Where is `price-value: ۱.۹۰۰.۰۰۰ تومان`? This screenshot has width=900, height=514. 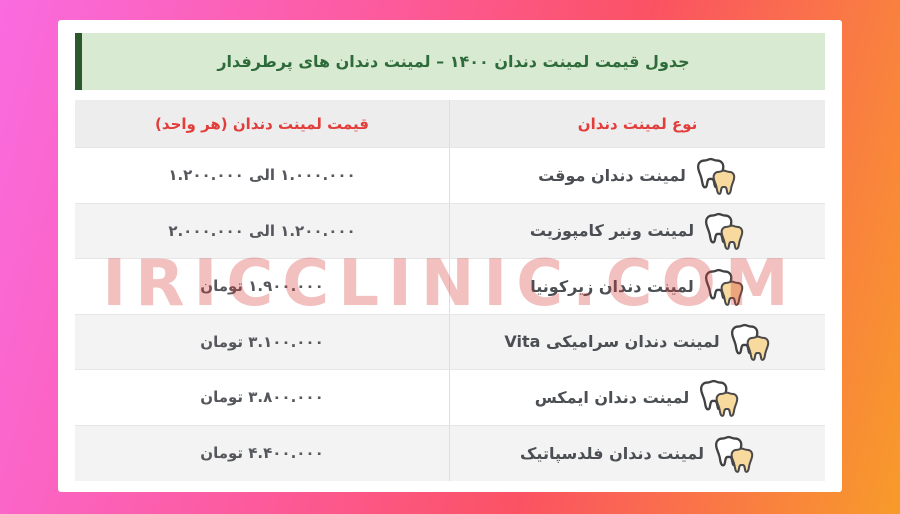 price-value: ۱.۹۰۰.۰۰۰ تومان is located at coordinates (262, 286).